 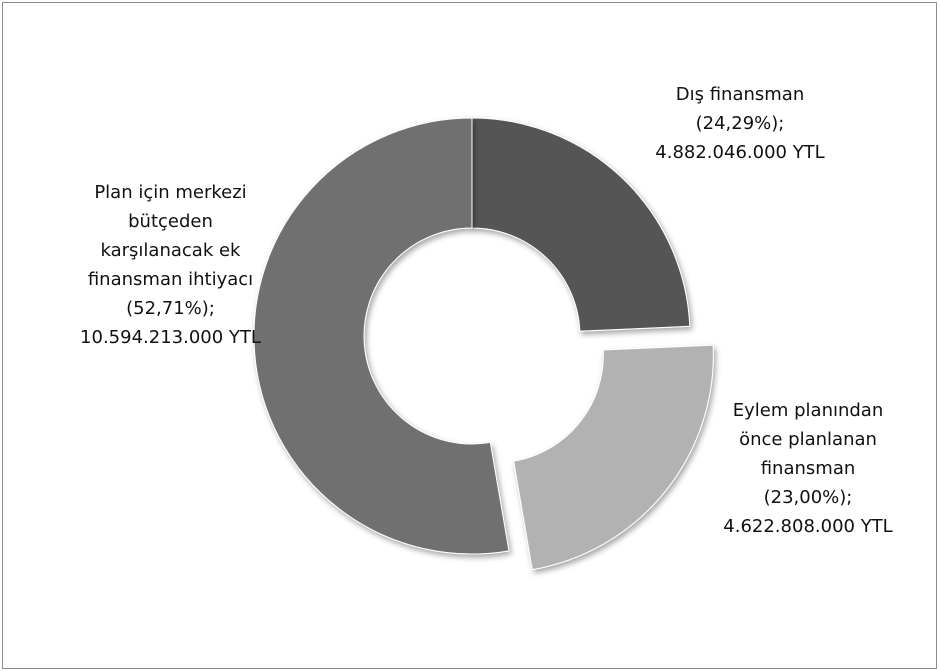 I want to click on slice-name: Dış finansman, so click(x=740, y=94).